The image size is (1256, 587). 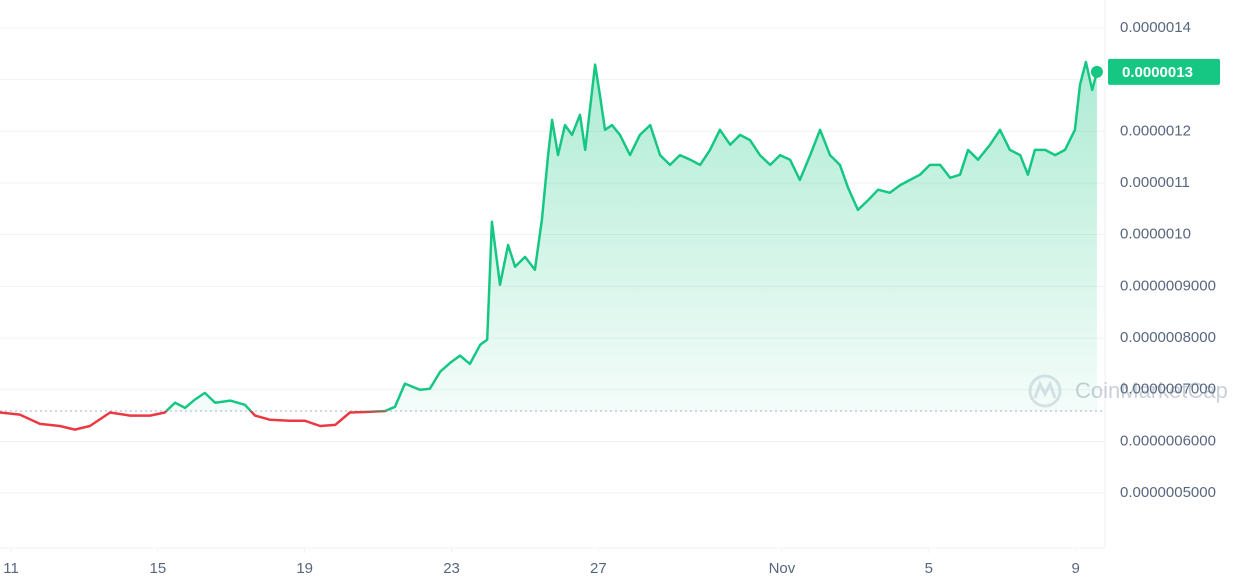 I want to click on y-tick-label: 0.0000011, so click(x=1155, y=182).